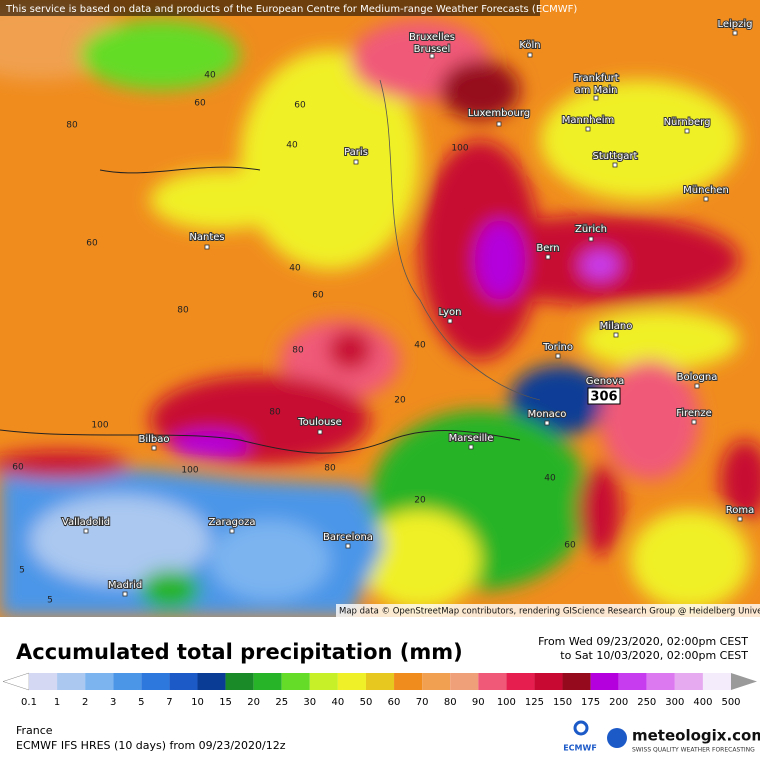 This screenshot has width=760, height=760. I want to click on title: Accumulated total precipitation (mm), so click(239, 652).